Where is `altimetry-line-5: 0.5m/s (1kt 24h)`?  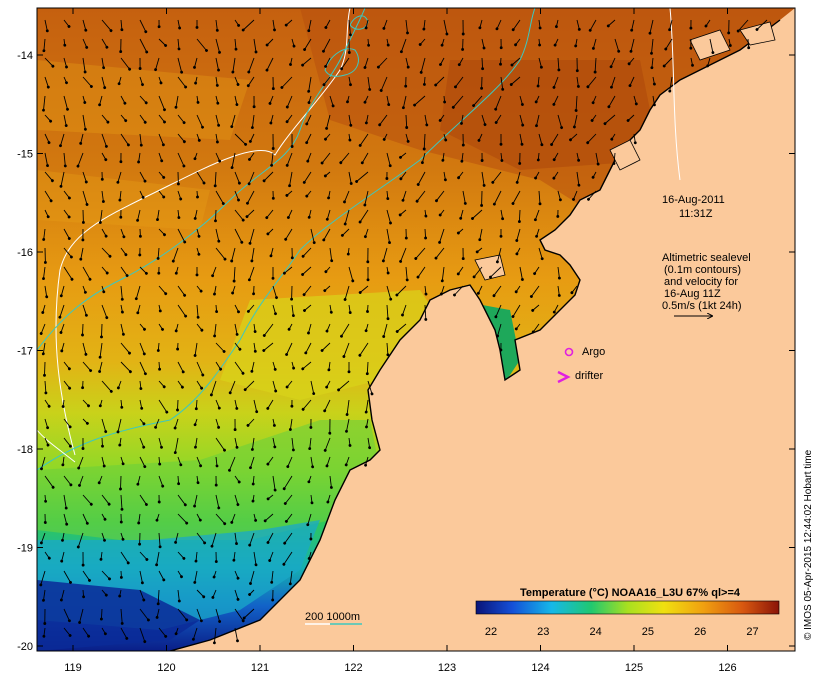
altimetry-line-5: 0.5m/s (1kt 24h) is located at coordinates (701, 306).